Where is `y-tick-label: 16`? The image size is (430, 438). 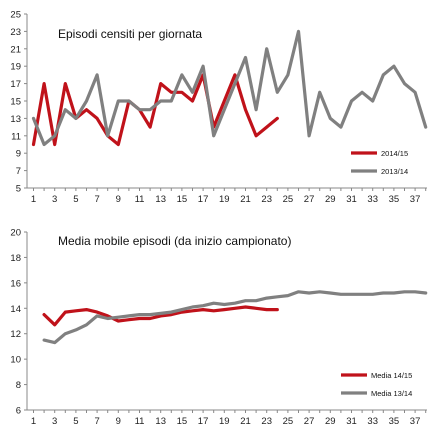
y-tick-label: 16 is located at coordinates (15, 283).